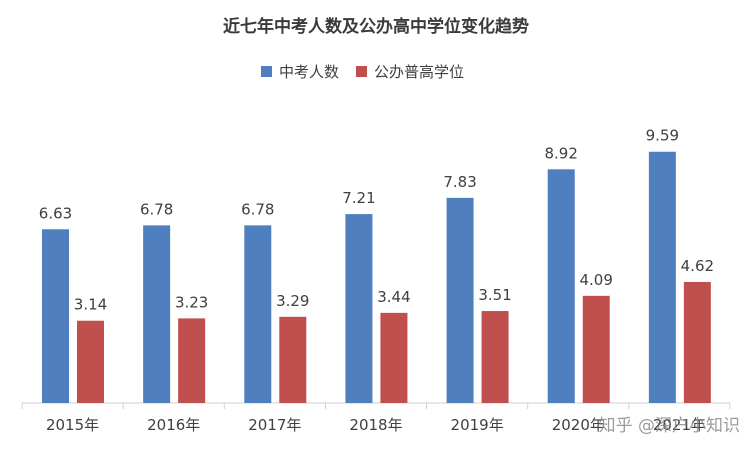 Image resolution: width=752 pixels, height=452 pixels. What do you see at coordinates (376, 406) in the screenshot?
I see `x-axis-ticks` at bounding box center [376, 406].